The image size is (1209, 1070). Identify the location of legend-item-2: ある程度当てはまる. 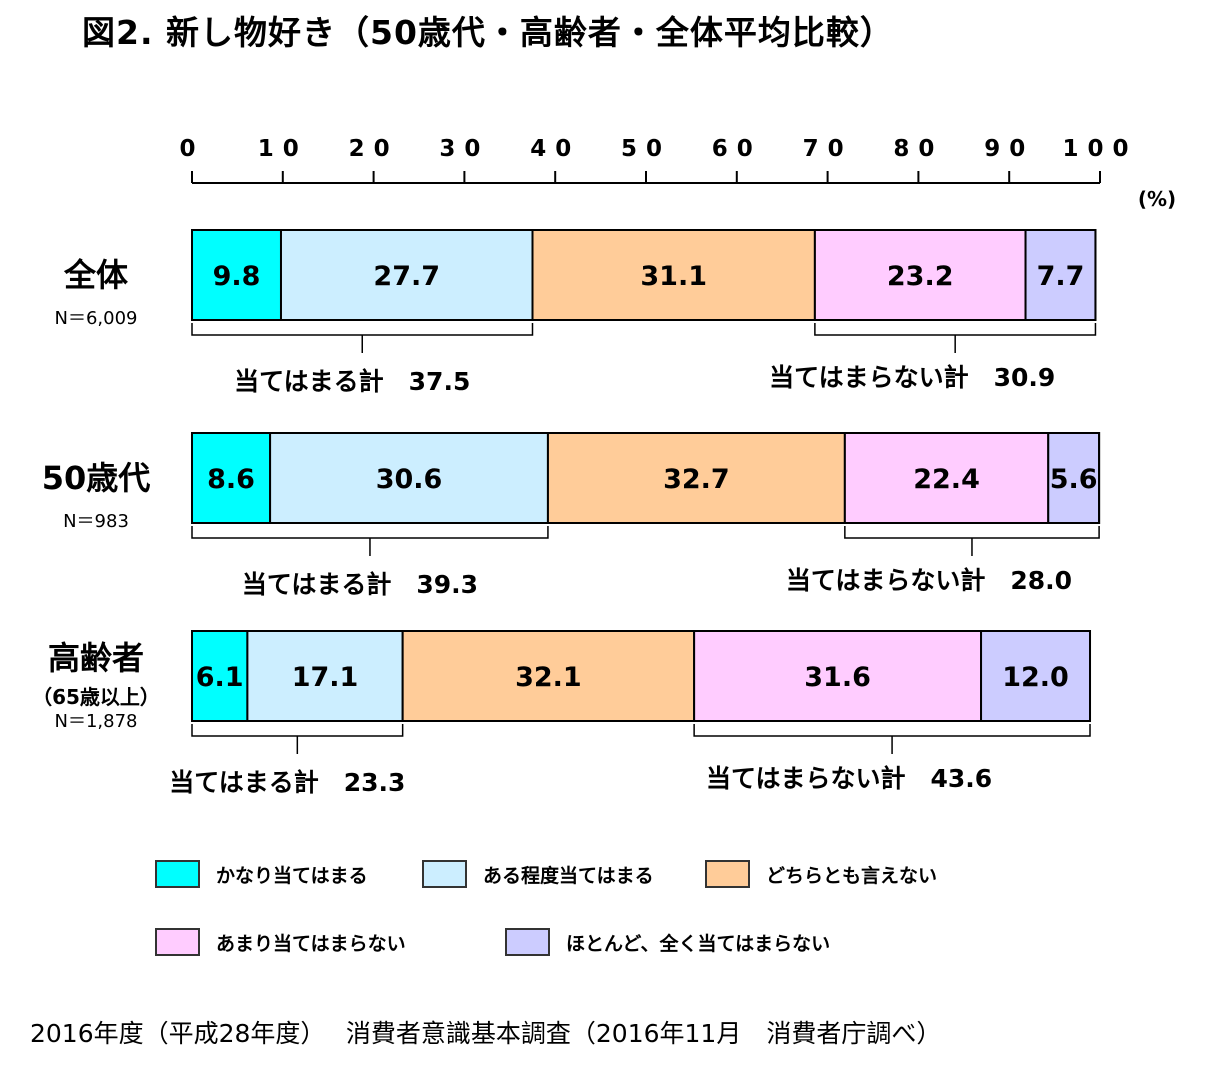
(538, 874).